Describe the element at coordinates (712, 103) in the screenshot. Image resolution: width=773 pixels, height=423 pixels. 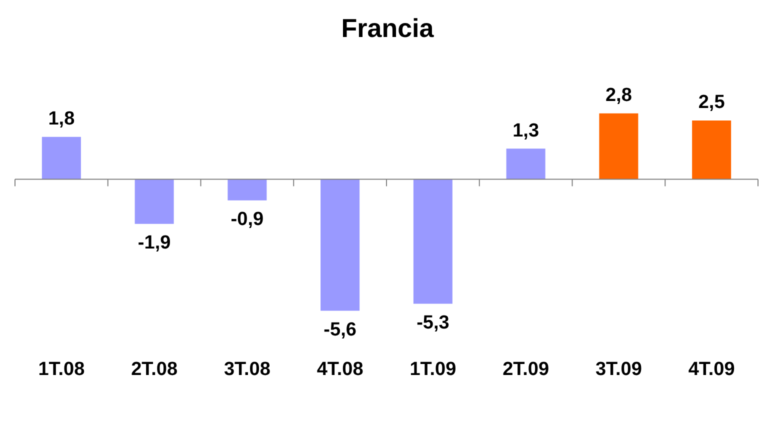
I see `data-label: 2,5` at that location.